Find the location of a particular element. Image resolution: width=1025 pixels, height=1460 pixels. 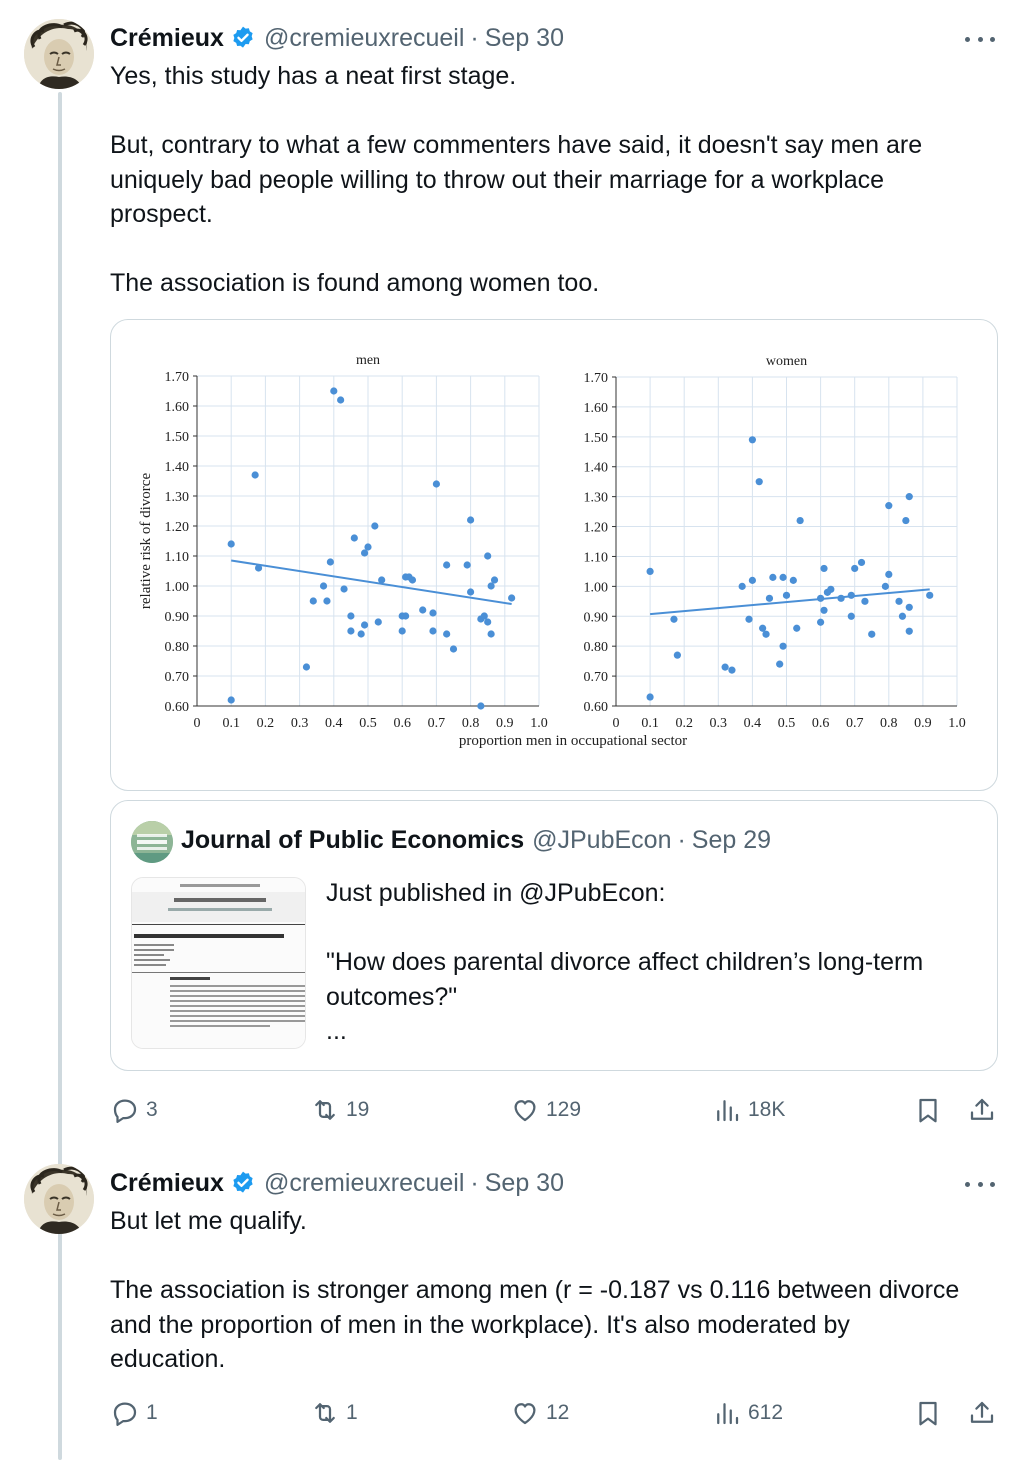

y-tick-label: 1.00 is located at coordinates (596, 587).